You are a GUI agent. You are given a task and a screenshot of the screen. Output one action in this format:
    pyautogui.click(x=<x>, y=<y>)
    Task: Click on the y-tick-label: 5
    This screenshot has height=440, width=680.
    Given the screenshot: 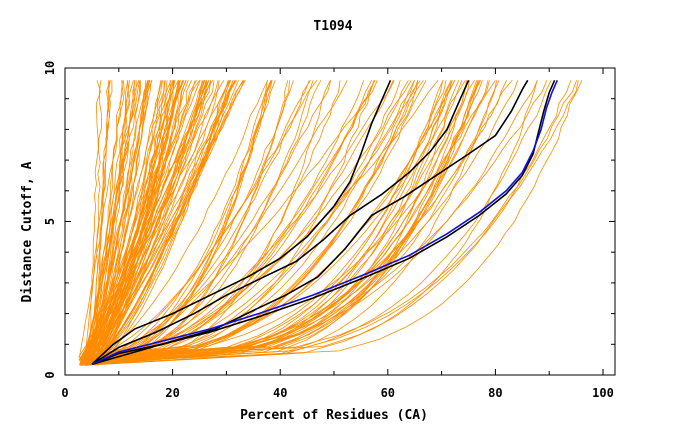 What is the action you would take?
    pyautogui.click(x=50, y=221)
    